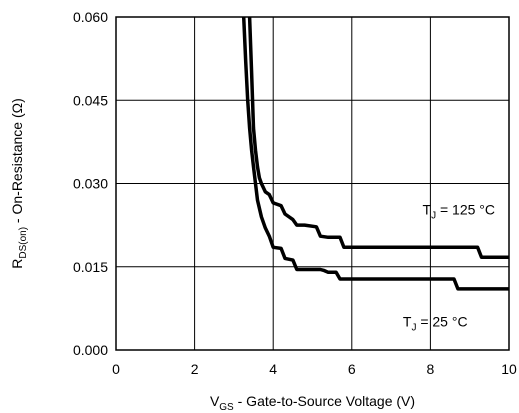  Describe the element at coordinates (195, 369) in the screenshot. I see `x-tick-label: 2` at that location.